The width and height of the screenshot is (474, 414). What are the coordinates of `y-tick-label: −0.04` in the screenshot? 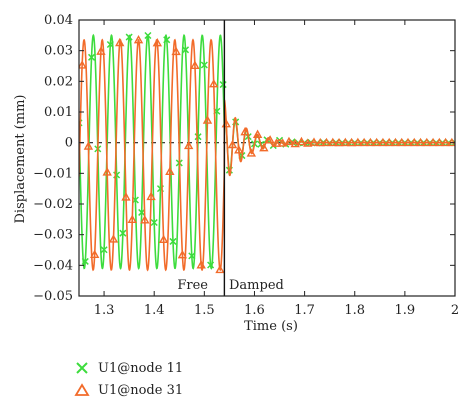 It's located at (53, 265).